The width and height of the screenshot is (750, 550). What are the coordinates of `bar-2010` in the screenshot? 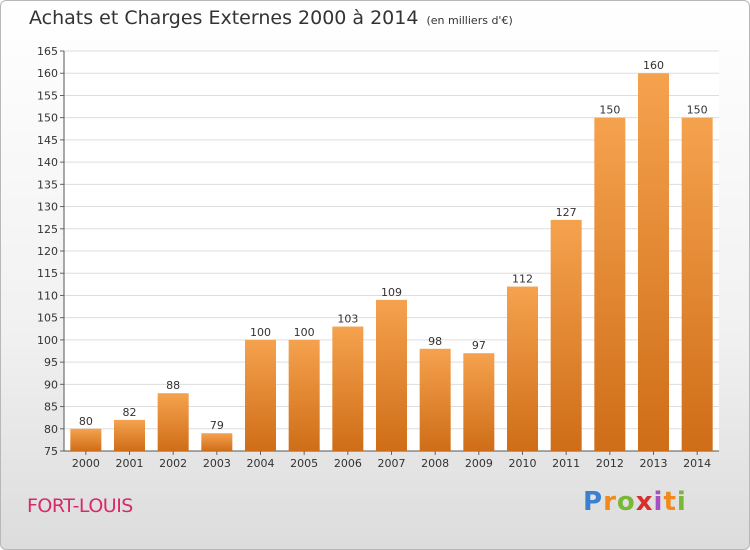 It's located at (522, 368).